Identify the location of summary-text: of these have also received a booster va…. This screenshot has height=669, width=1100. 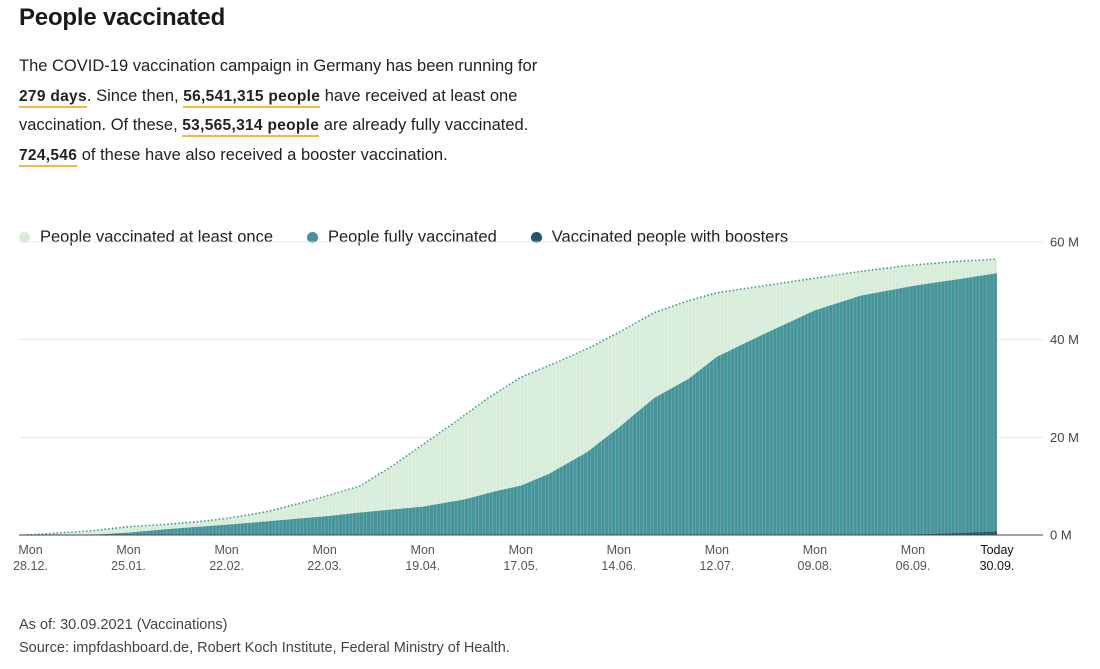
(262, 154).